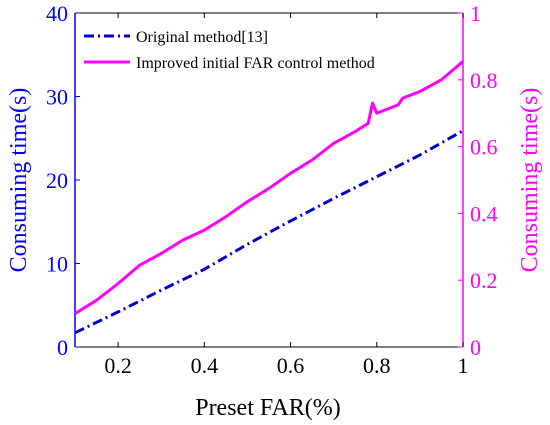 The height and width of the screenshot is (425, 550). Describe the element at coordinates (484, 280) in the screenshot. I see `right-y-tick-label: 0.2` at that location.